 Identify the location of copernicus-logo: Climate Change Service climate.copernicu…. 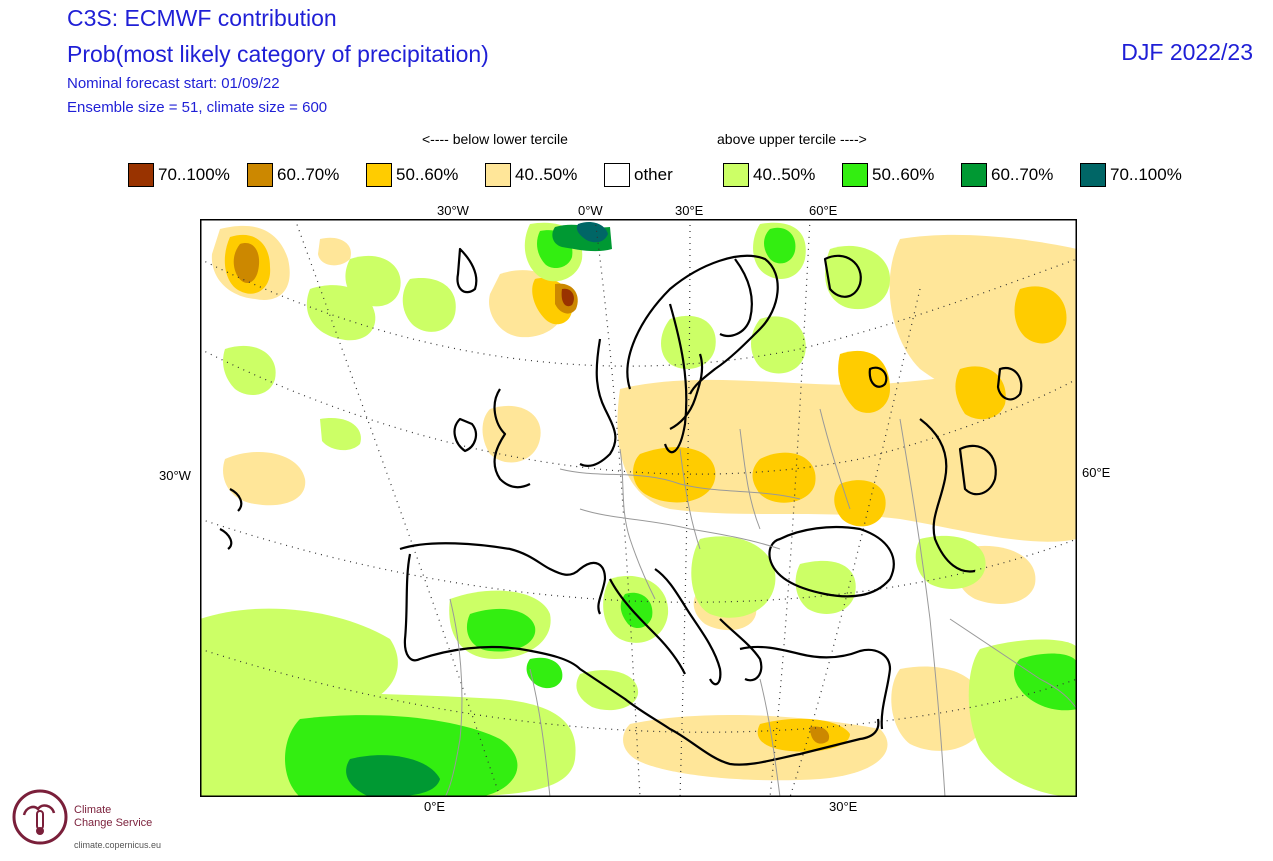
(110, 820).